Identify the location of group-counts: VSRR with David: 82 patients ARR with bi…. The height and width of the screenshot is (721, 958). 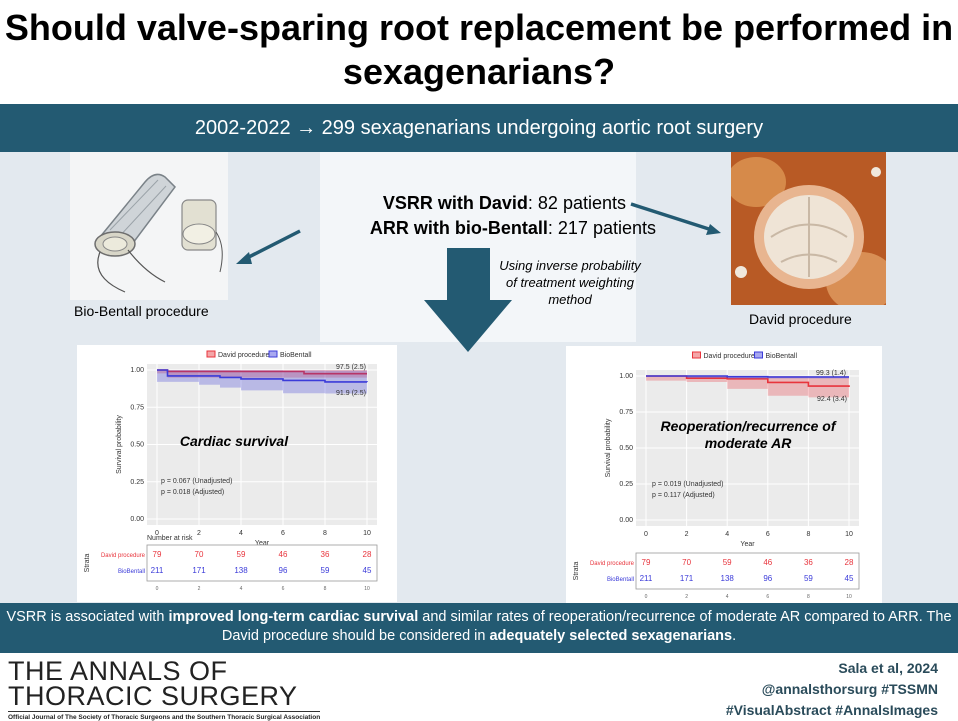
(478, 216).